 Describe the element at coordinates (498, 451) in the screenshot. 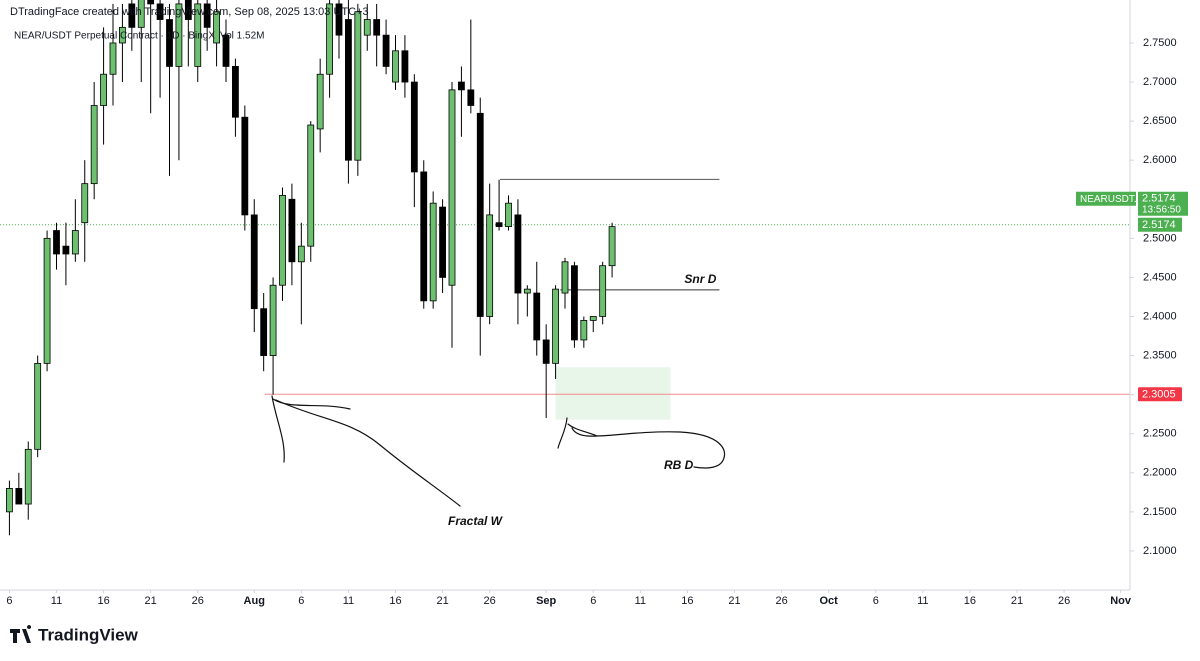

I see `pen-drawings` at that location.